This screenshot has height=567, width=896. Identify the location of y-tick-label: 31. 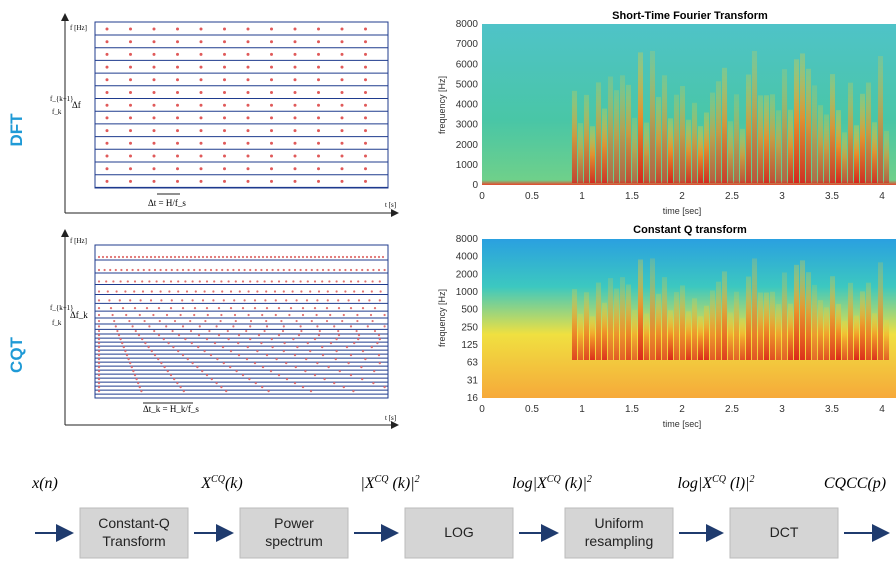
(473, 380).